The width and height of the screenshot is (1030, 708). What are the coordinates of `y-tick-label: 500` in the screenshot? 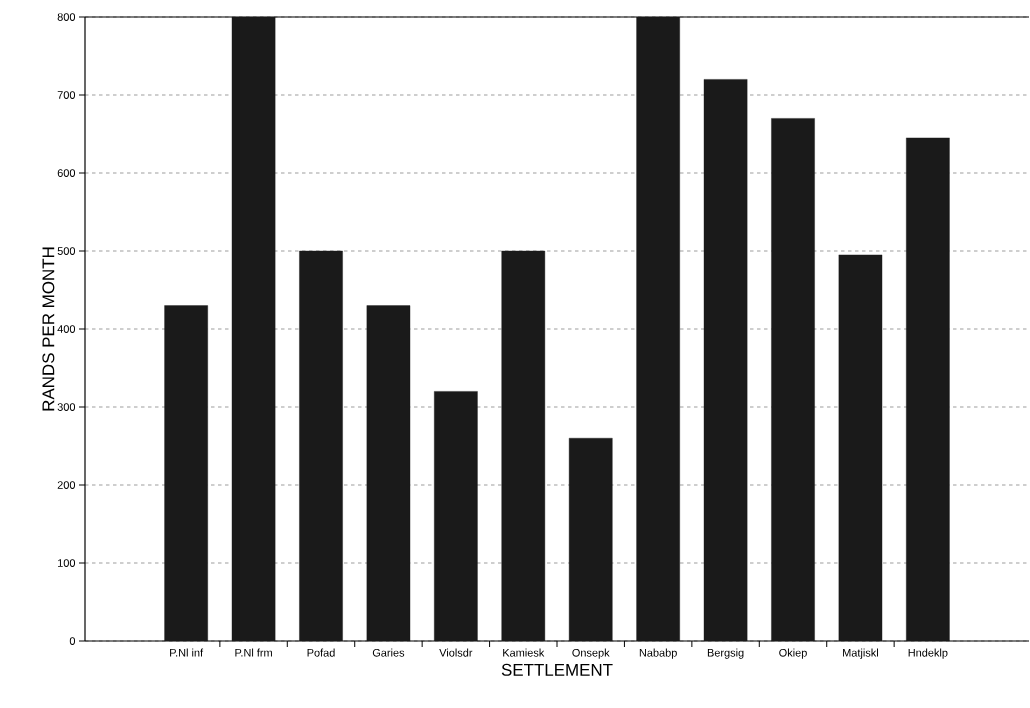 It's located at (66, 251).